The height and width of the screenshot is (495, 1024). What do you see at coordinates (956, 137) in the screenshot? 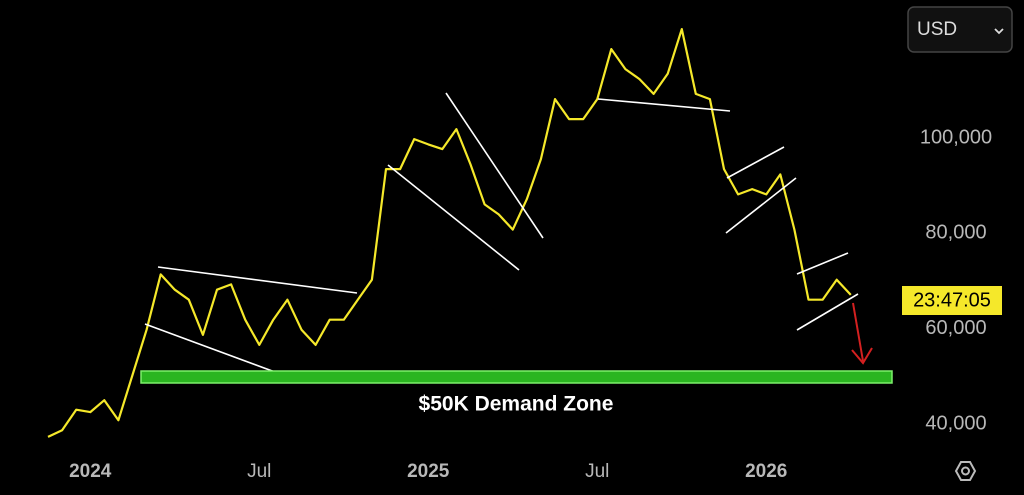
I see `y-tick-label: 100,000` at bounding box center [956, 137].